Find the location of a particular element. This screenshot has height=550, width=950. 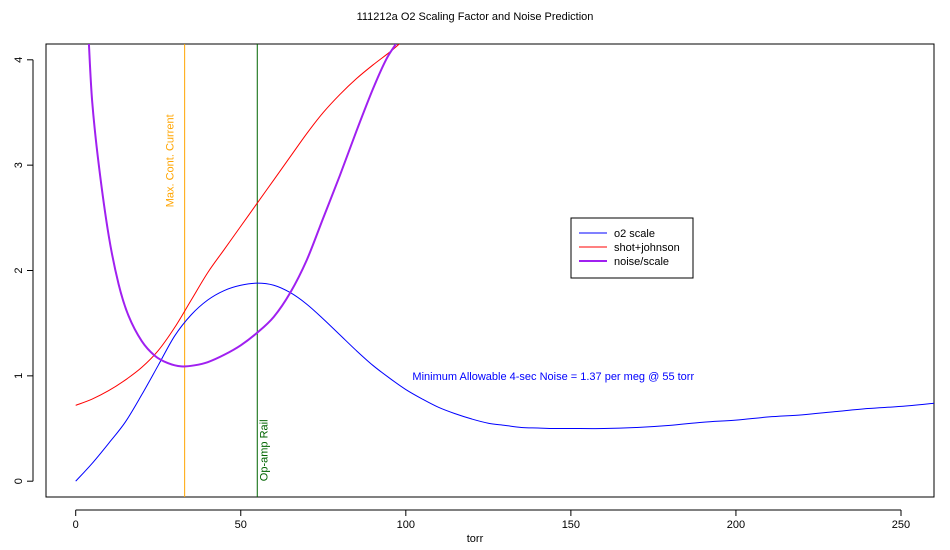

y-tick-label: 2 is located at coordinates (19, 270).